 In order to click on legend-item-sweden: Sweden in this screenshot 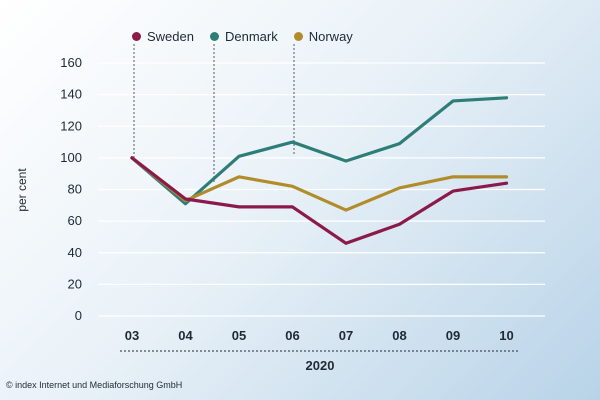, I will do `click(163, 36)`.